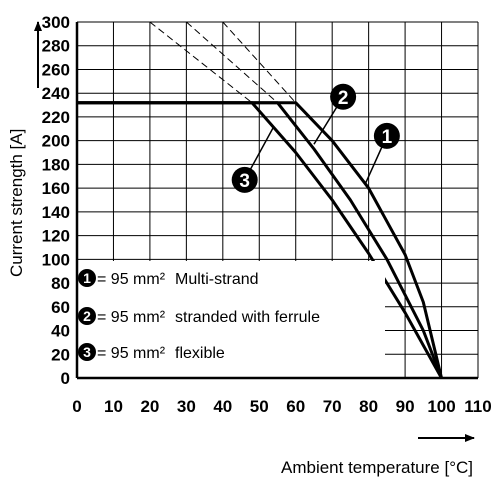 The width and height of the screenshot is (500, 500). I want to click on x-axis-label: Ambient temperature [°C], so click(377, 467).